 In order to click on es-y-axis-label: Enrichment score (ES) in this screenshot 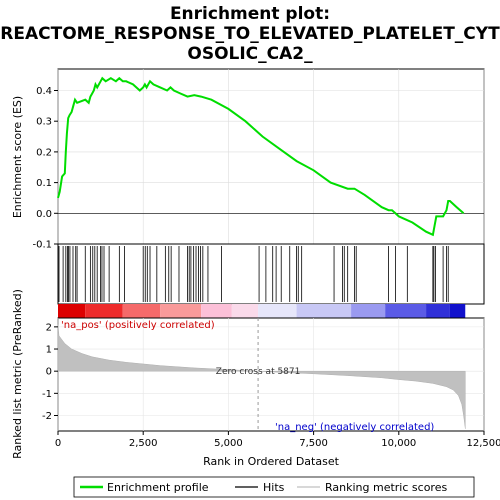, I will do `click(17, 157)`.